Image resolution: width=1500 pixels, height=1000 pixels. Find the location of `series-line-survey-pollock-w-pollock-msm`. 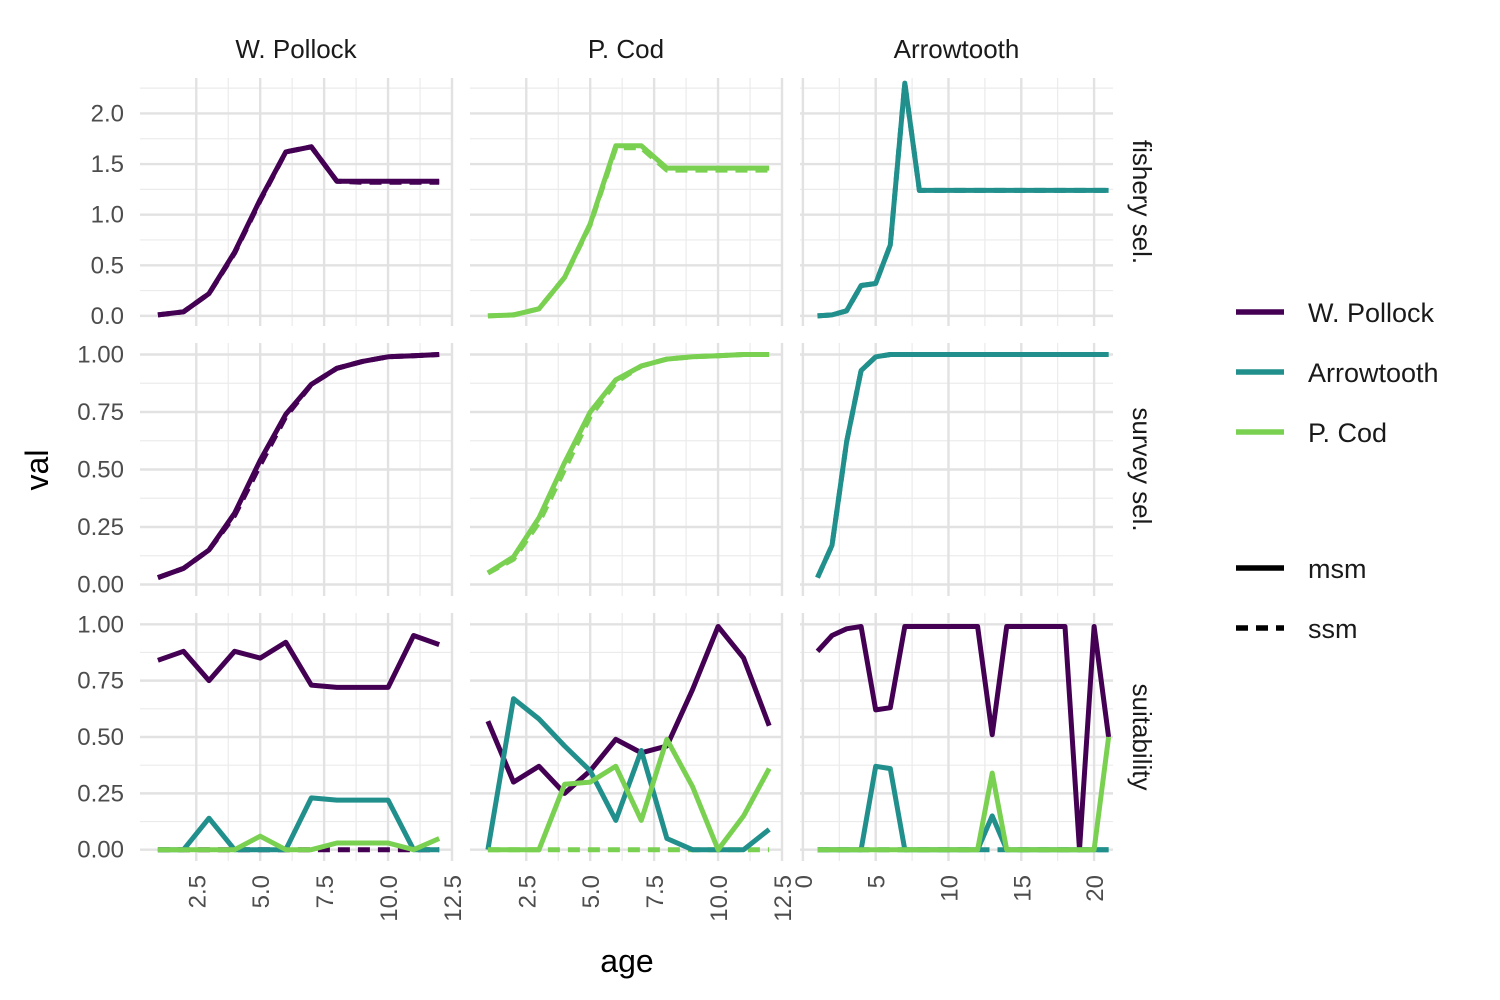

series-line-survey-pollock-w-pollock-msm is located at coordinates (298, 466).